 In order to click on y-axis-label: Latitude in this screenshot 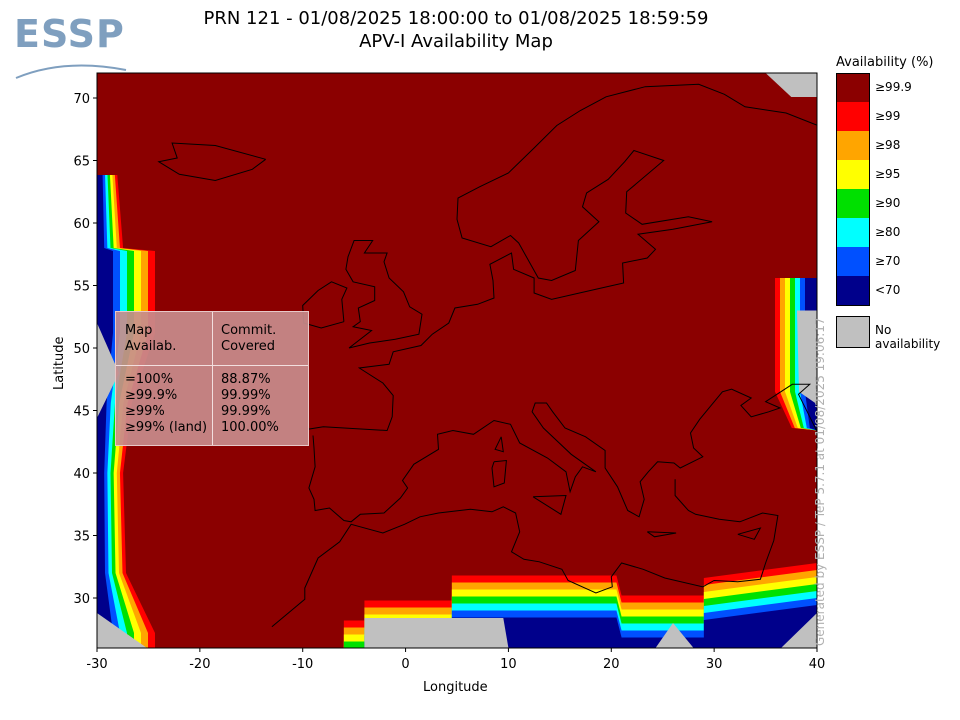, I will do `click(59, 363)`.